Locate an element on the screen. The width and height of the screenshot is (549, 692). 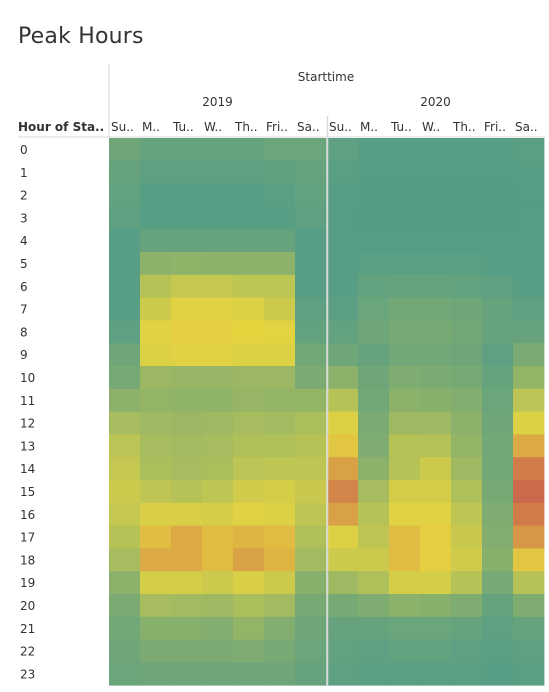
day-label: Fri.. is located at coordinates (277, 127).